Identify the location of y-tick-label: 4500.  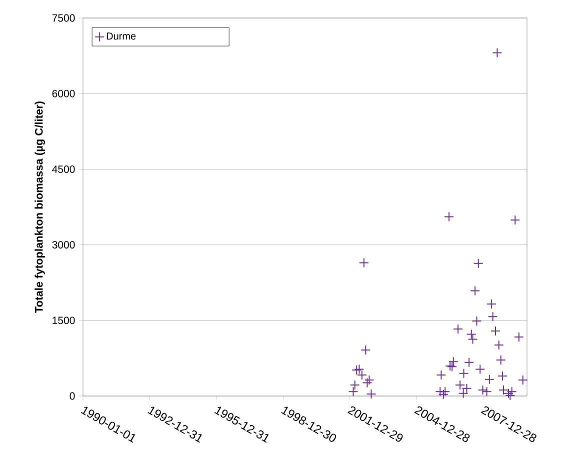
(63, 169).